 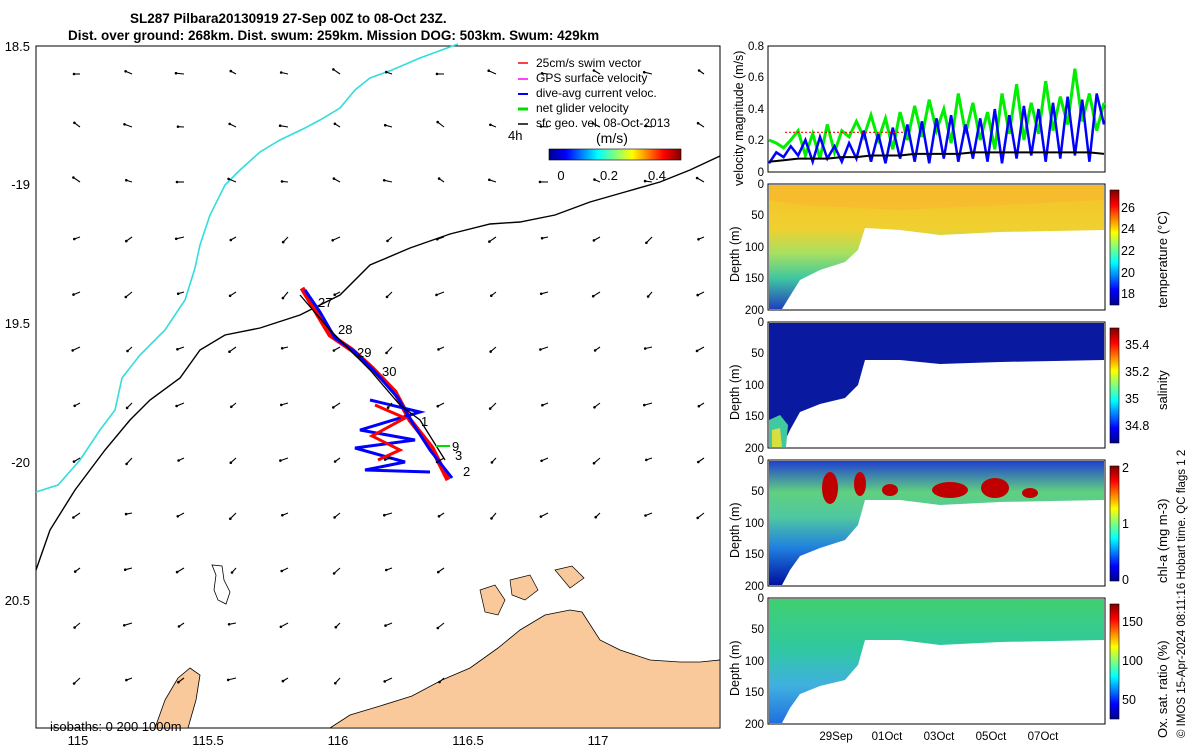 I want to click on velocity-ytick: 0, so click(x=761, y=173).